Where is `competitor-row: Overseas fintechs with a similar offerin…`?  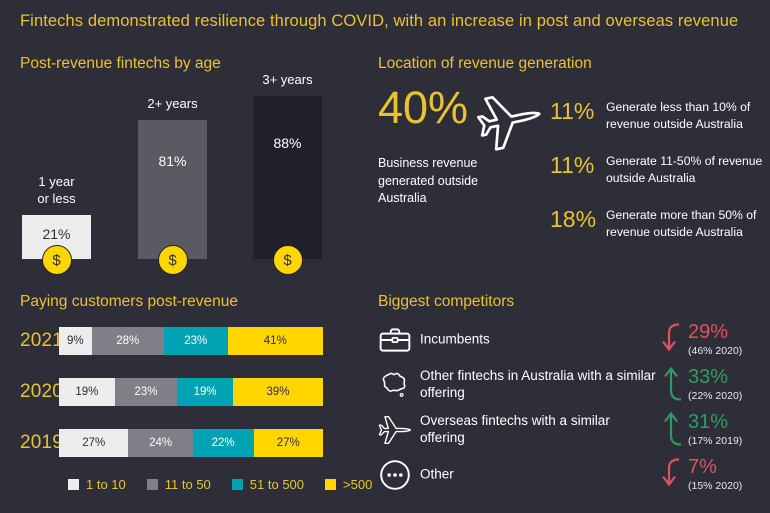 competitor-row: Overseas fintechs with a similar offerin… is located at coordinates (568, 430).